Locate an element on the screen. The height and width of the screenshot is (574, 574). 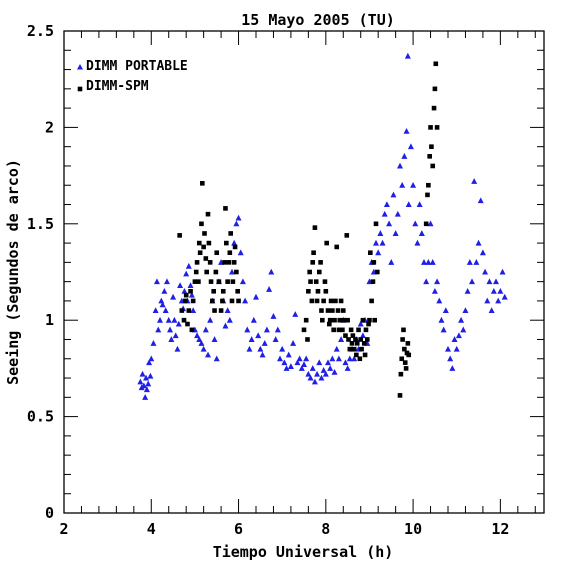
x-tick-label: 10 is located at coordinates (413, 529).